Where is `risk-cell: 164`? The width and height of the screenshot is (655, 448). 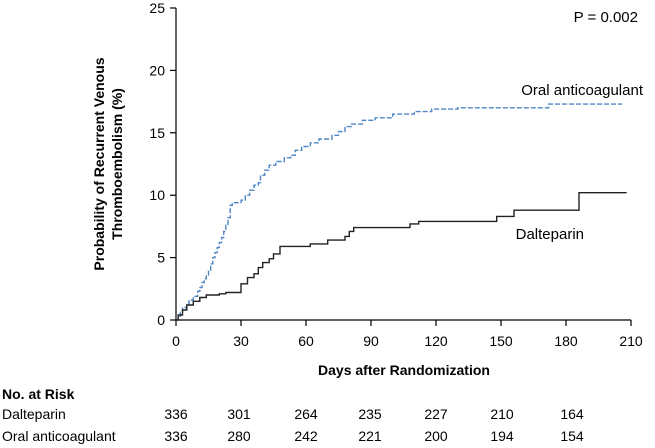
risk-cell: 164 is located at coordinates (572, 414).